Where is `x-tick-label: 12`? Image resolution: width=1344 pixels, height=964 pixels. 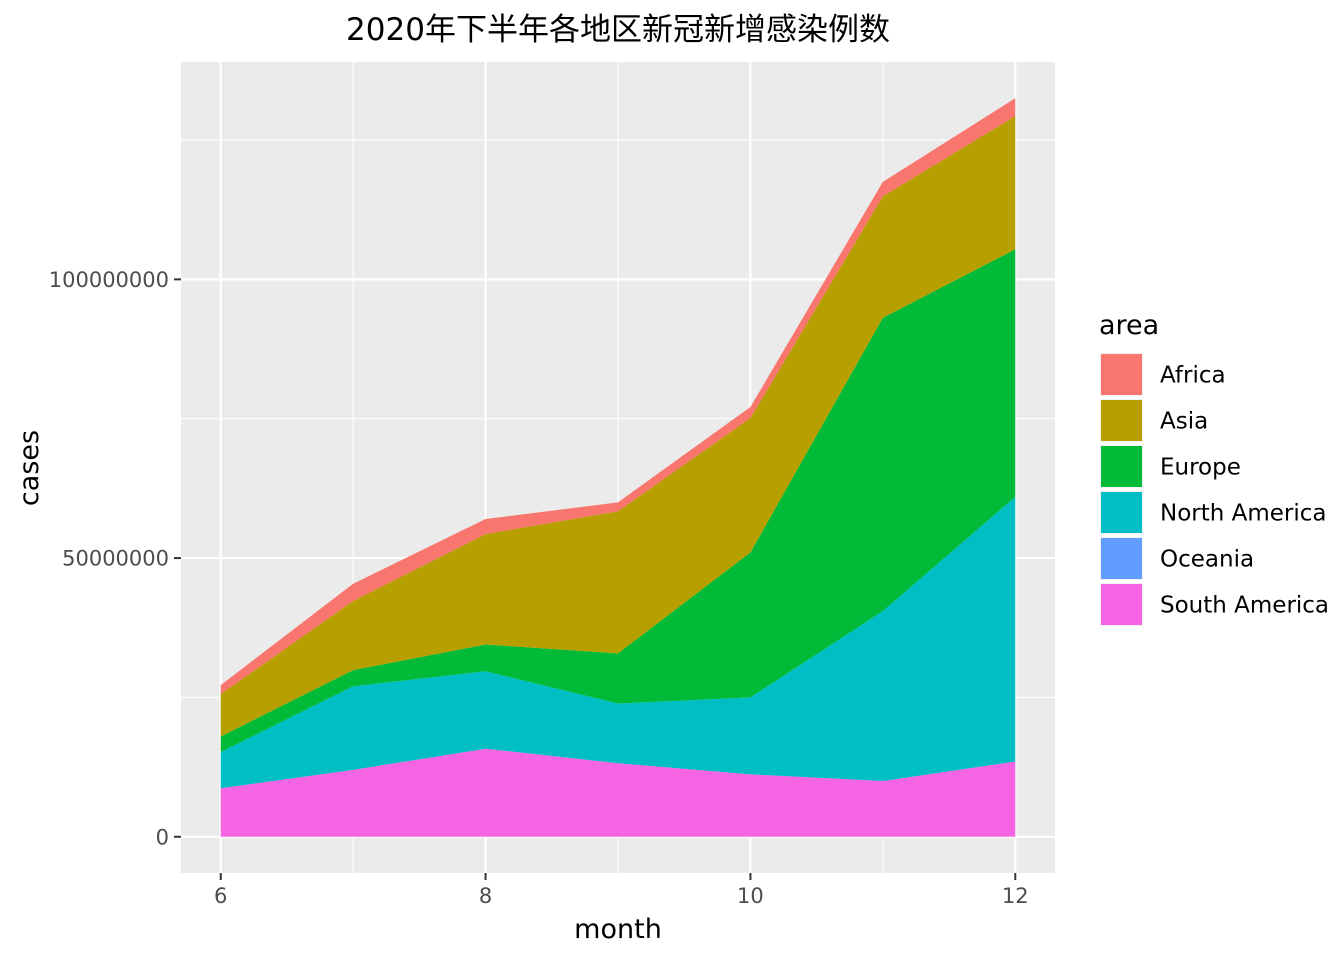 x-tick-label: 12 is located at coordinates (1015, 896).